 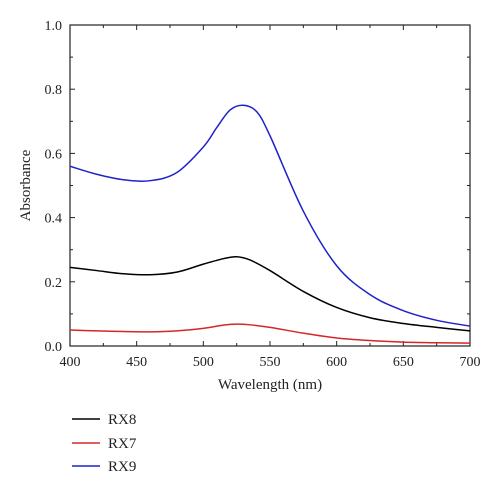 What do you see at coordinates (104, 443) in the screenshot?
I see `legend: RX8 RX7 RX9` at bounding box center [104, 443].